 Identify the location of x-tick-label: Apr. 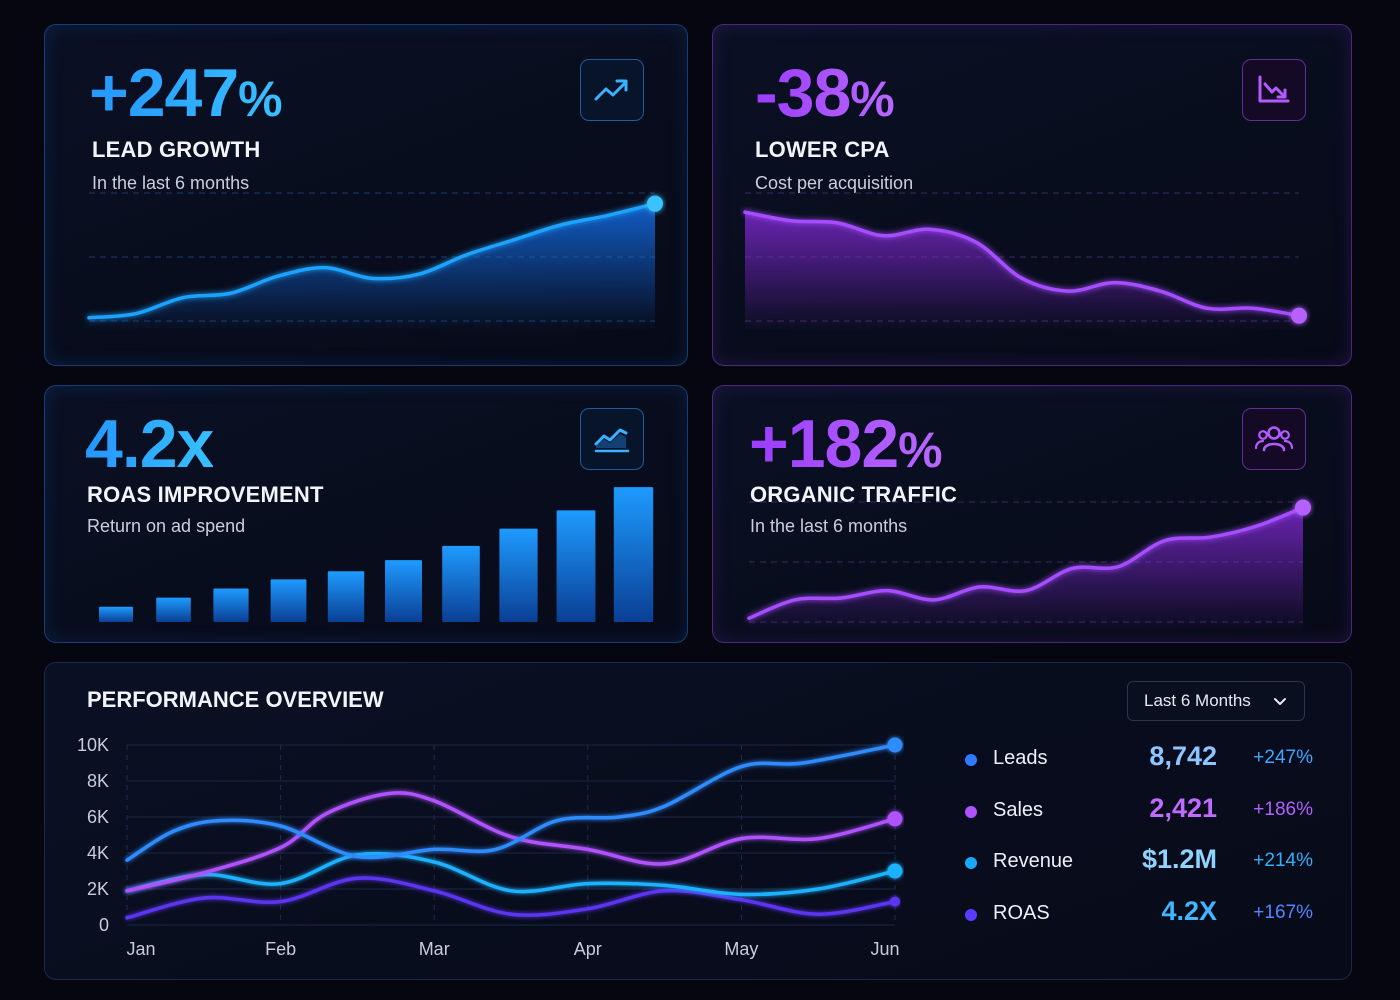
(588, 949).